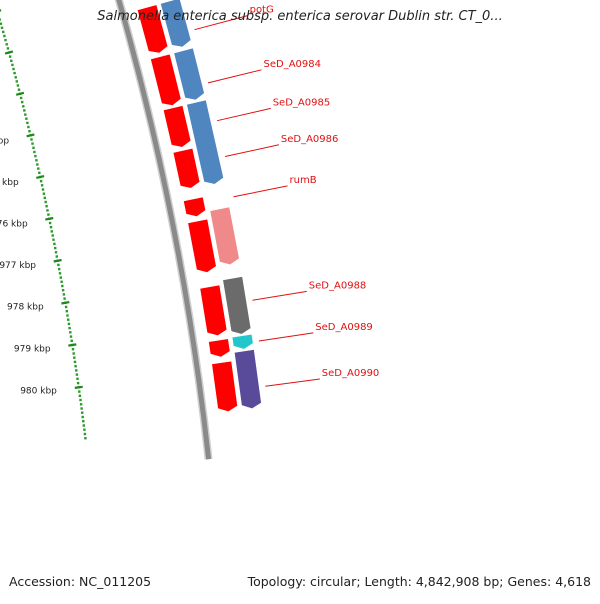 This screenshot has height=604, width=600. Describe the element at coordinates (9, 183) in the screenshot. I see `ruler-tick-label: 975 kbp` at that location.